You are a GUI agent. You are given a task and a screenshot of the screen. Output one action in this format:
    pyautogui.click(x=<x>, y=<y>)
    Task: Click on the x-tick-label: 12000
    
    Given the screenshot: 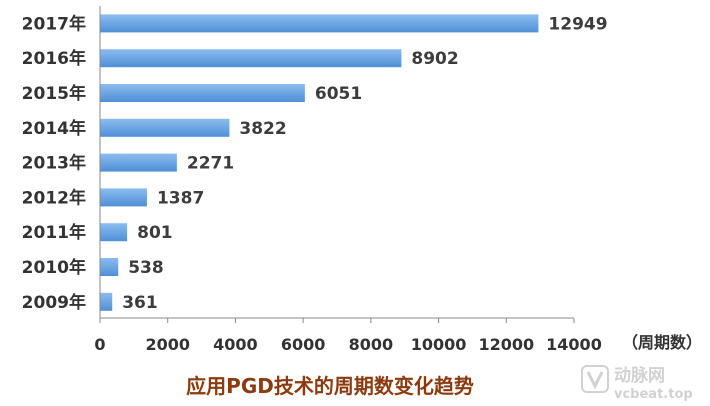 What is the action you would take?
    pyautogui.click(x=506, y=344)
    